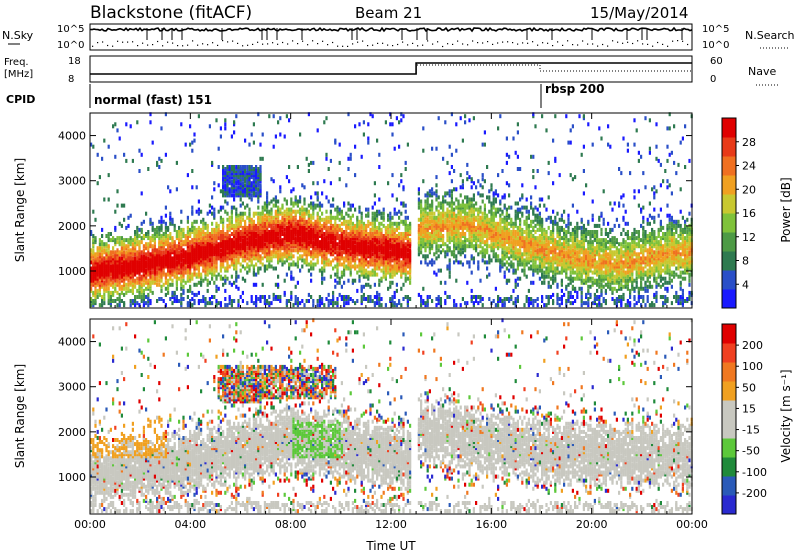 This screenshot has height=558, width=800. What do you see at coordinates (770, 35) in the screenshot?
I see `nsearch-label: N.Search` at bounding box center [770, 35].